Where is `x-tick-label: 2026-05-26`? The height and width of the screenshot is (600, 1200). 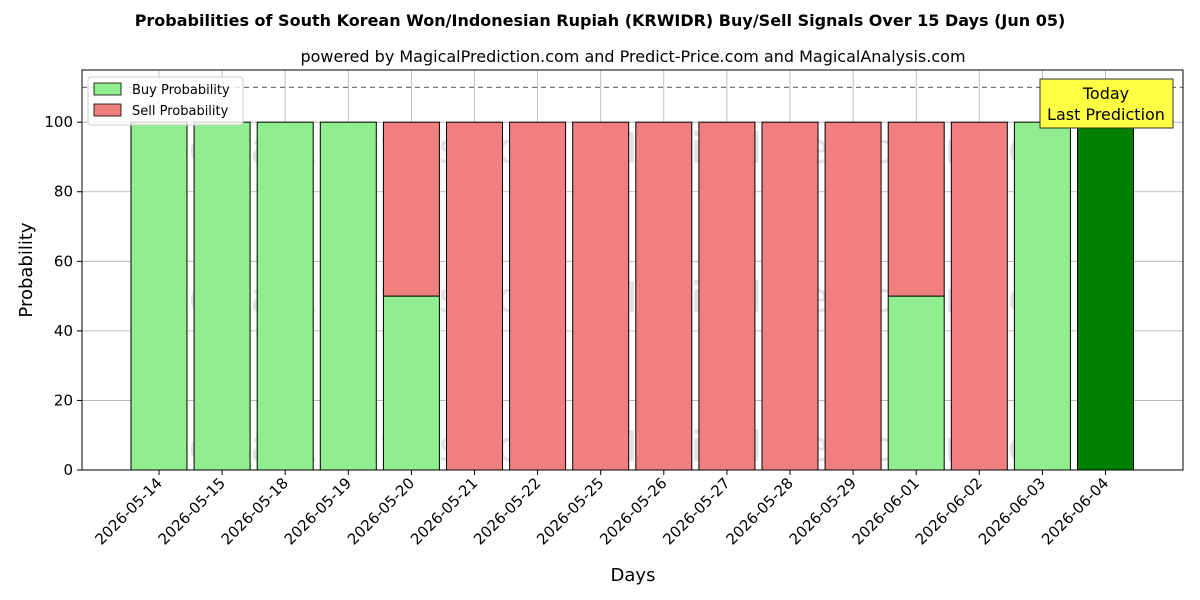 x-tick-label: 2026-05-26 is located at coordinates (633, 511).